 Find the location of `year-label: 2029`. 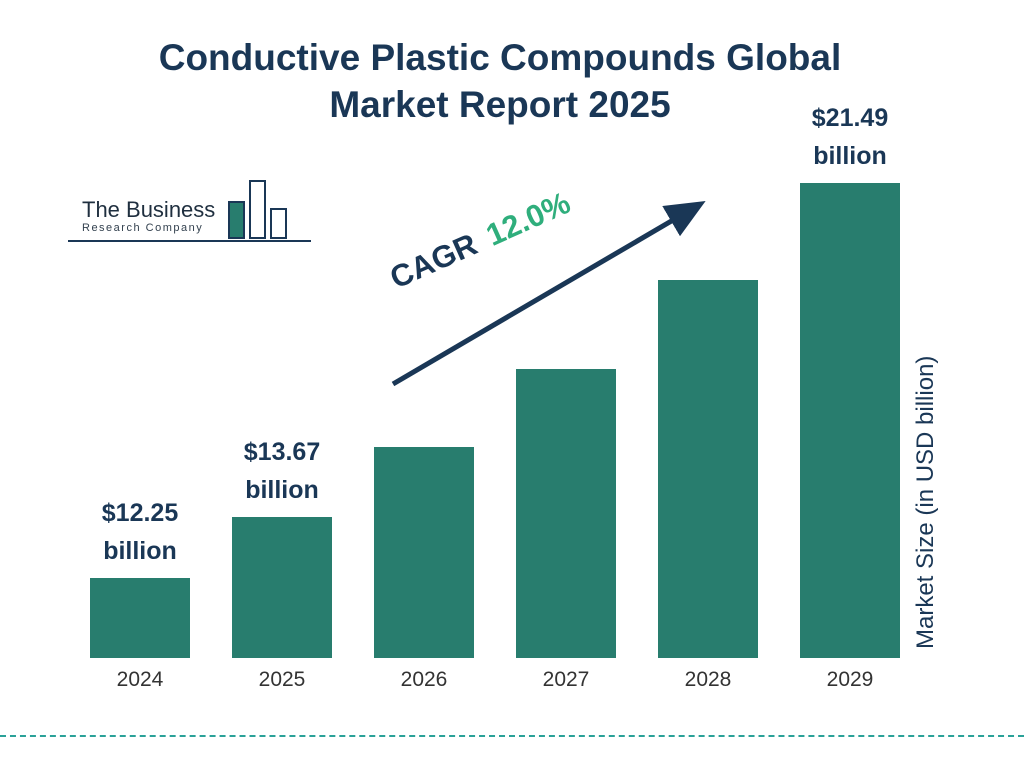

year-label: 2029 is located at coordinates (850, 679).